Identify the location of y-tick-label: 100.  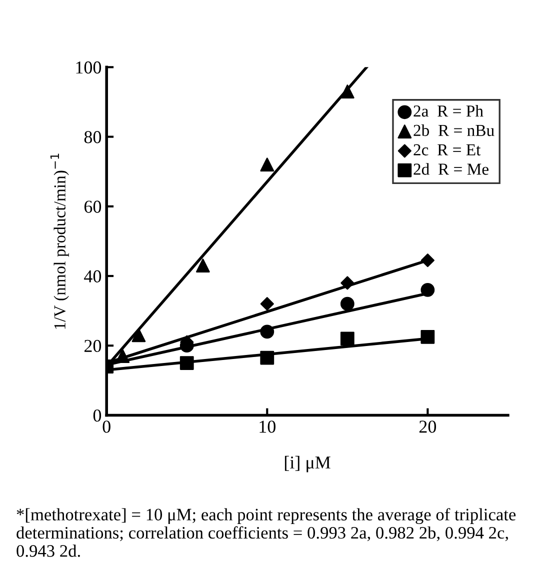
(89, 67).